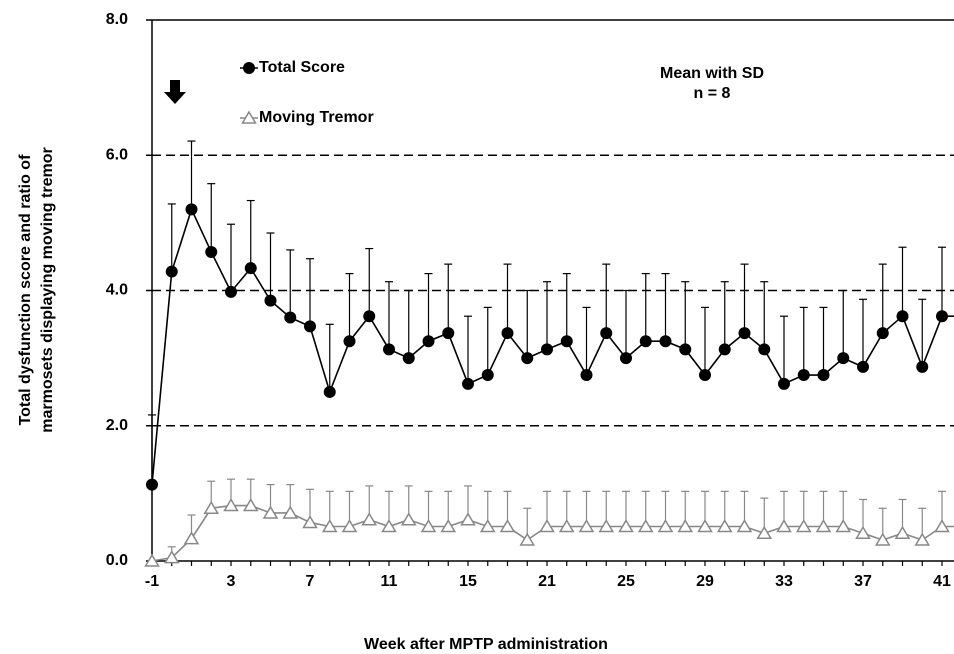  I want to click on x-tick-label: 33, so click(784, 581).